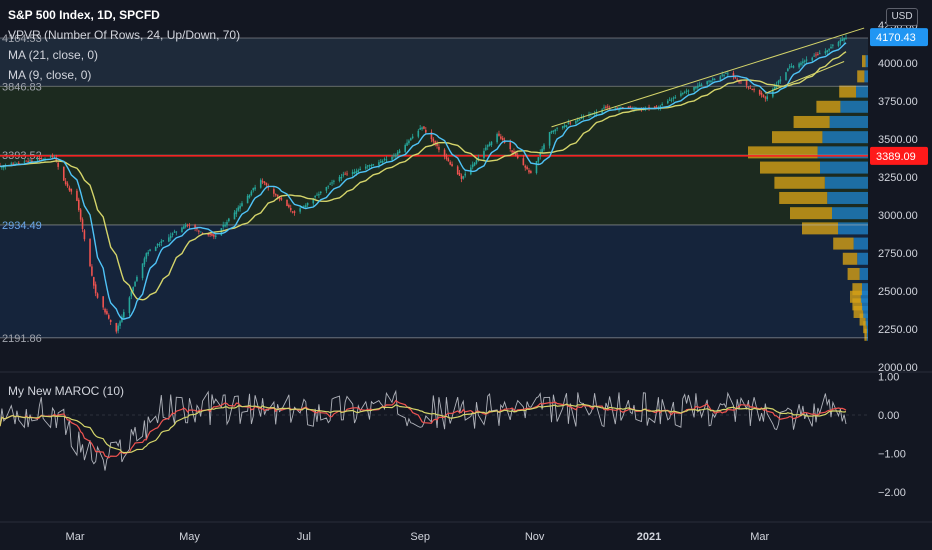 The width and height of the screenshot is (932, 550). What do you see at coordinates (888, 378) in the screenshot?
I see `osc-y-tick-label: 1.00` at bounding box center [888, 378].